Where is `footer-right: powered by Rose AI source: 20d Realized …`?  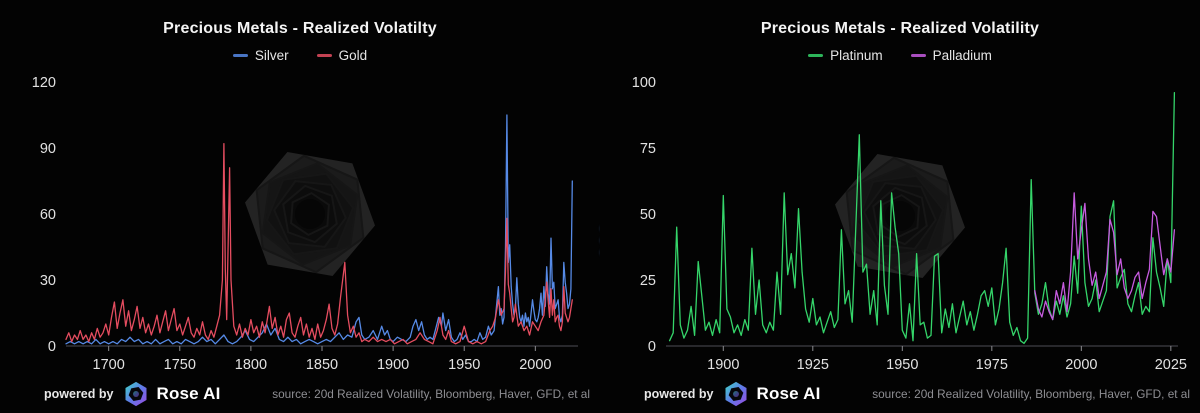 footer-right: powered by Rose AI source: 20d Realized … is located at coordinates (917, 394).